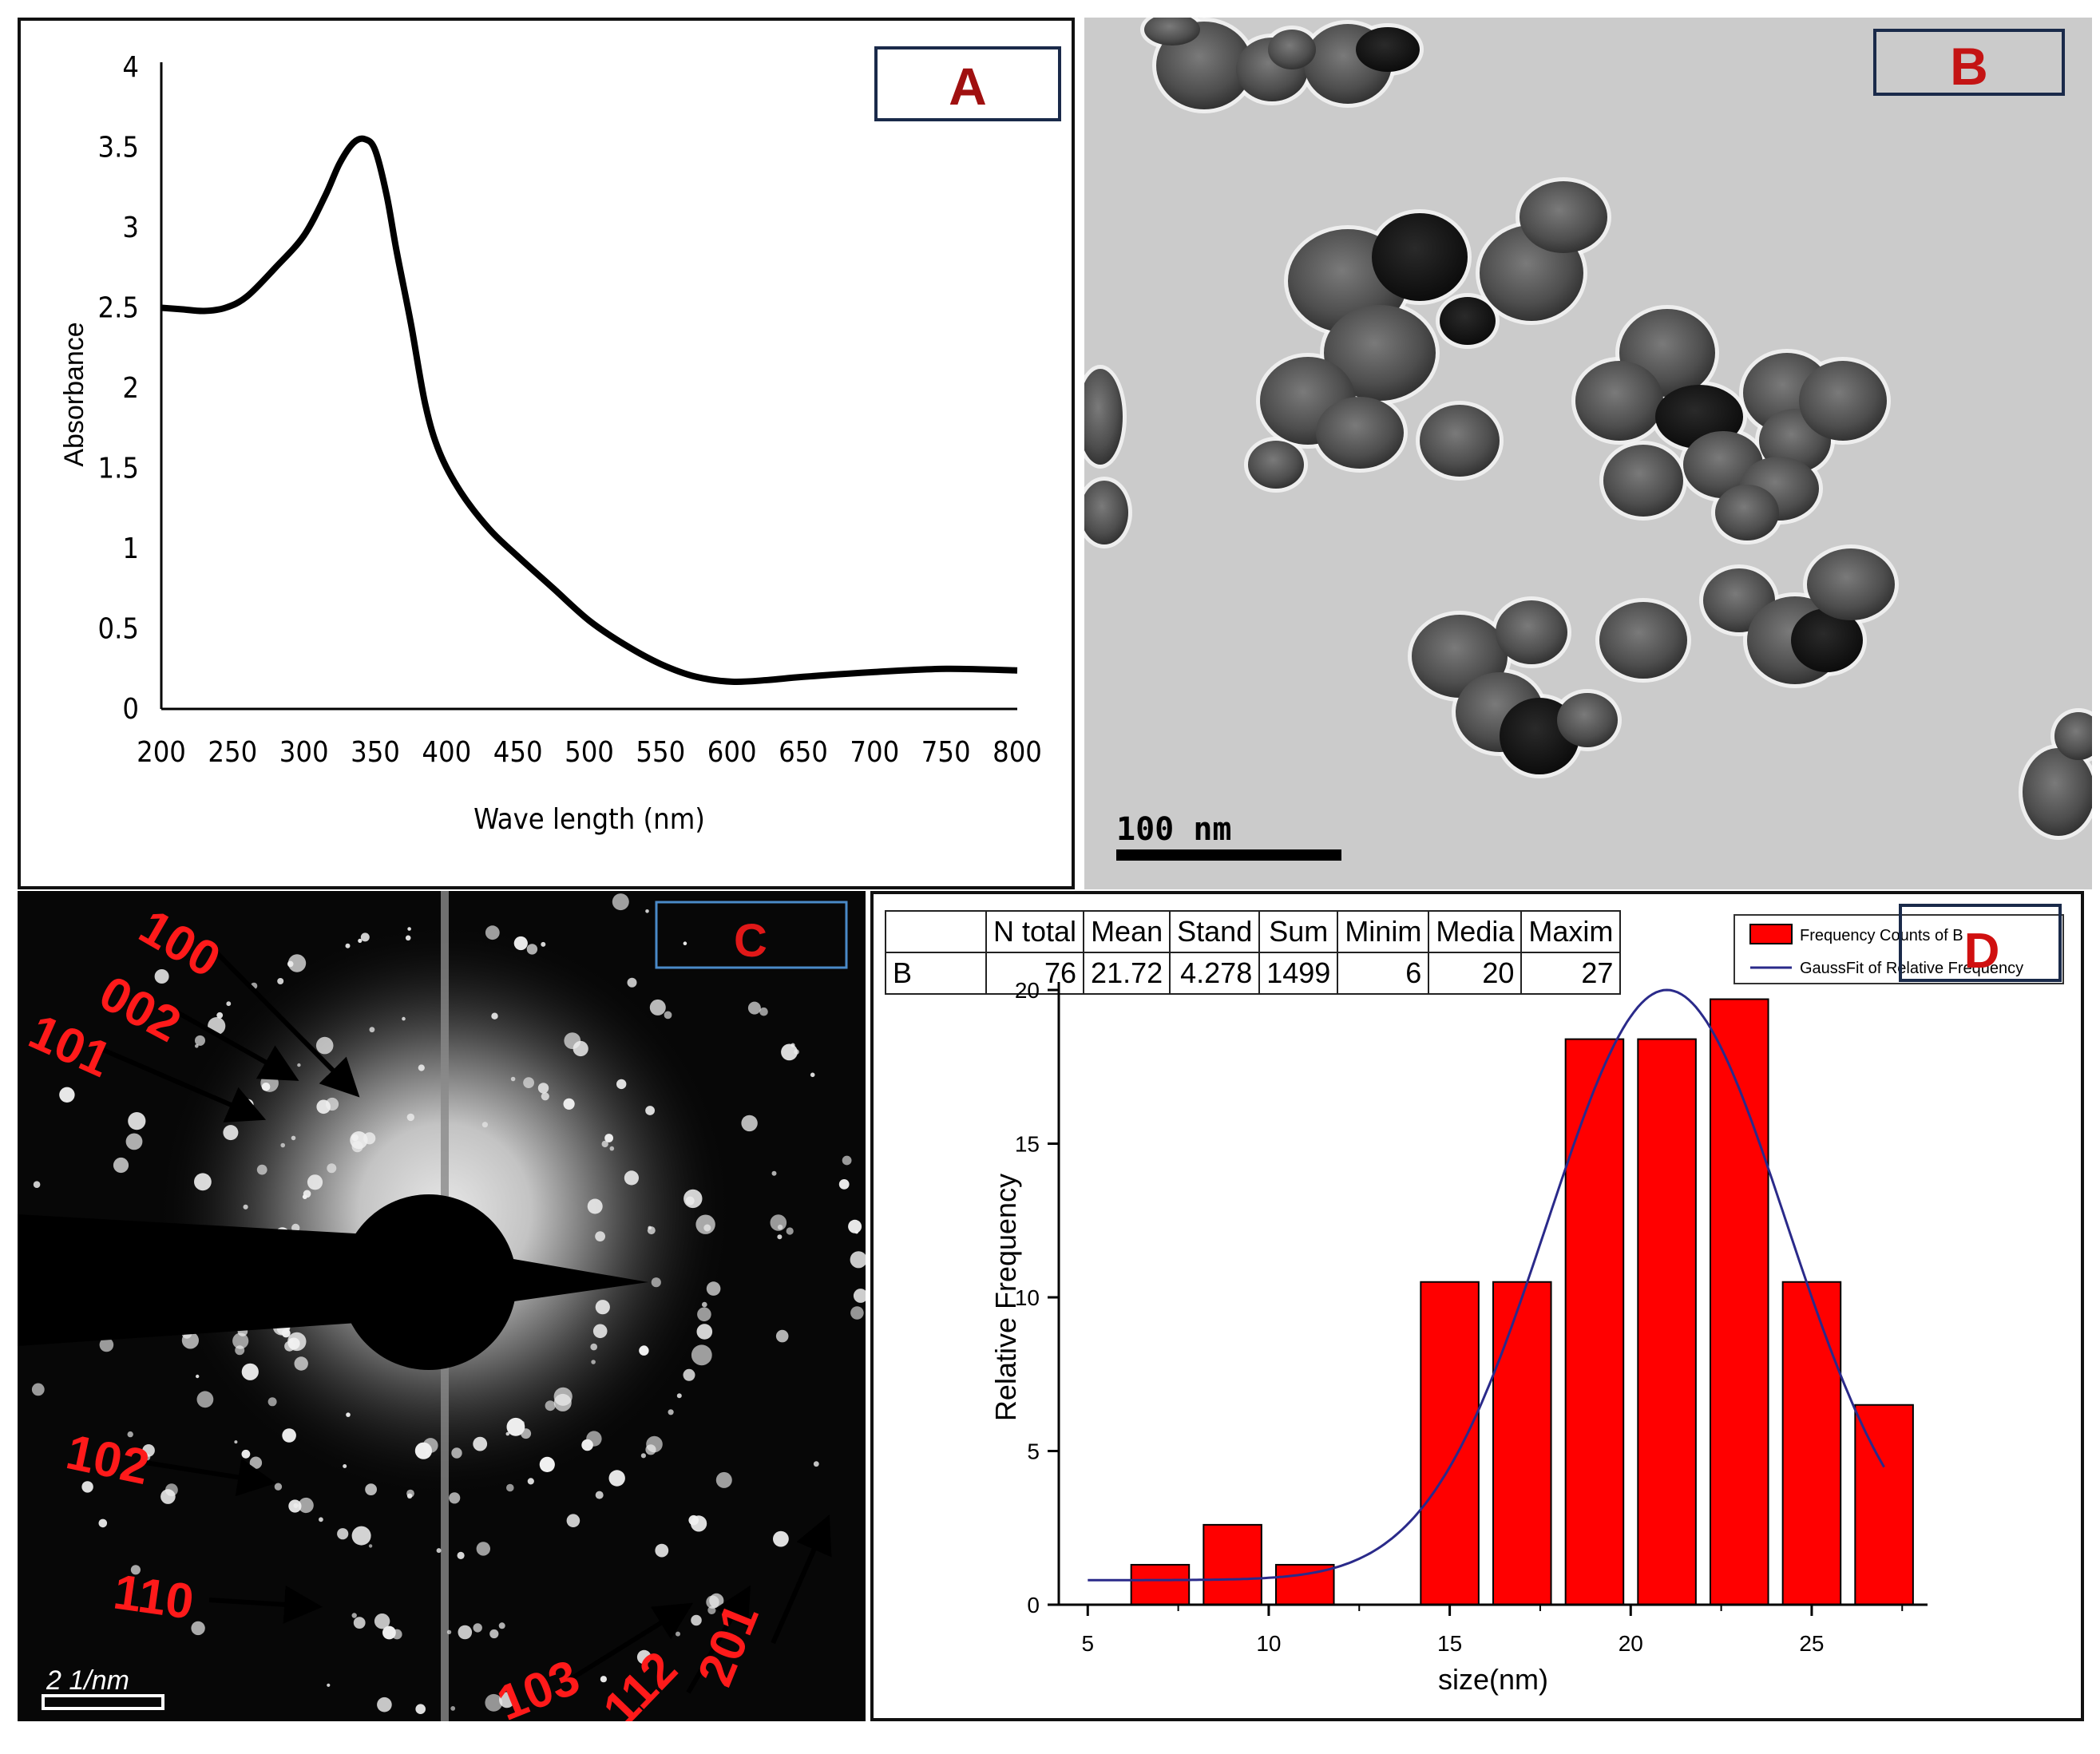 This screenshot has width=2100, height=1754. What do you see at coordinates (1571, 973) in the screenshot?
I see `stats-value-cell: 27` at bounding box center [1571, 973].